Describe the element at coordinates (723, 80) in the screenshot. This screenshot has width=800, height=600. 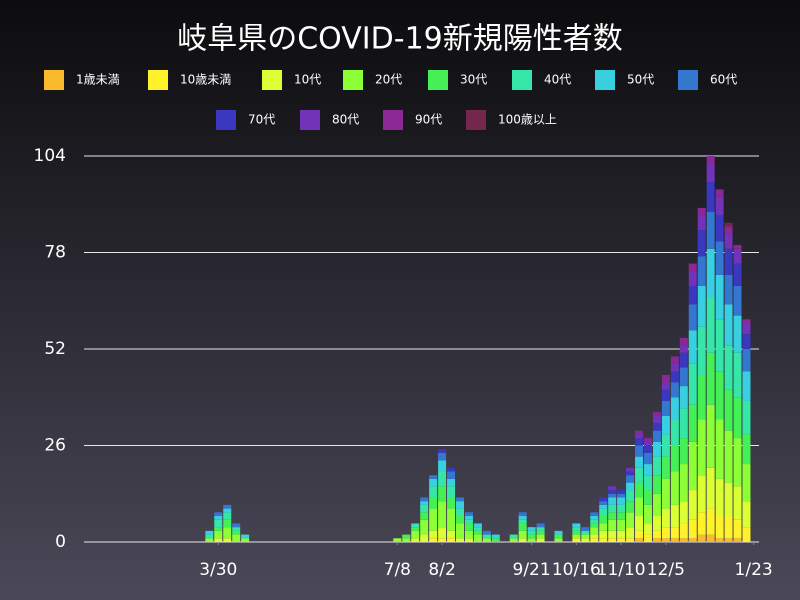
I see `legend-label: 60代` at that location.